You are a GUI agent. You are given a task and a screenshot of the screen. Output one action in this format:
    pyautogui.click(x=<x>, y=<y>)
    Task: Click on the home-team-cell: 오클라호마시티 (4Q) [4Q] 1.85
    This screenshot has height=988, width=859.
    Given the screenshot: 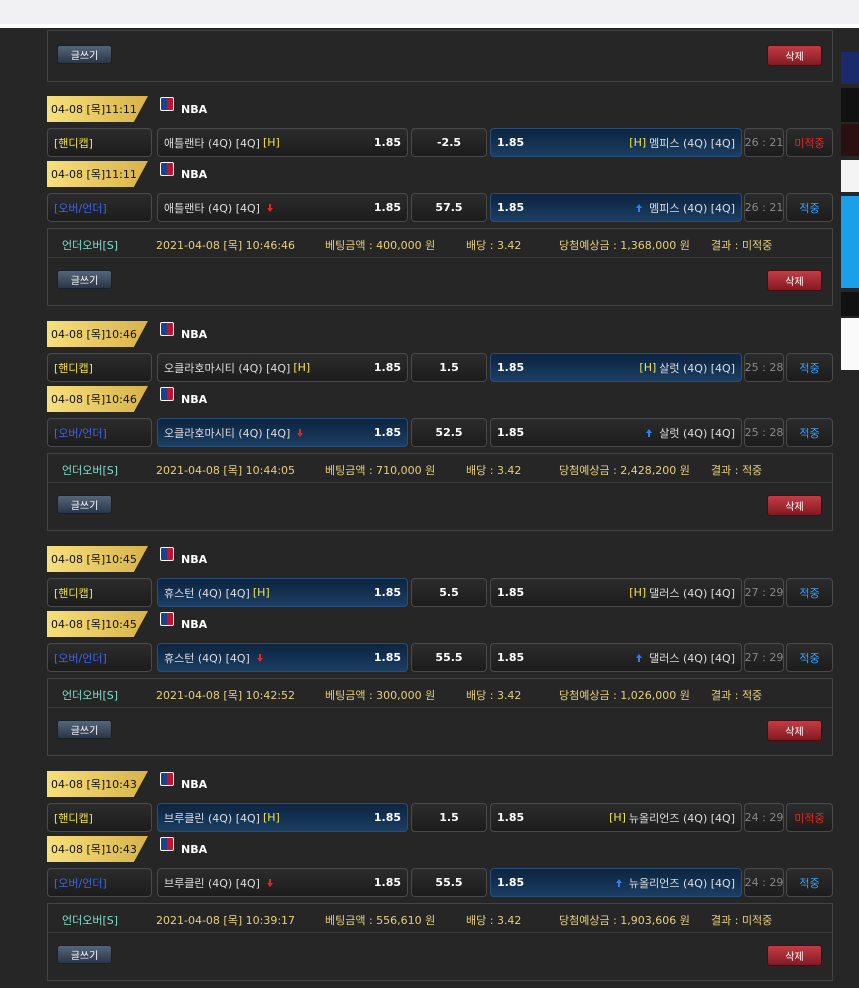 What is the action you would take?
    pyautogui.click(x=282, y=432)
    